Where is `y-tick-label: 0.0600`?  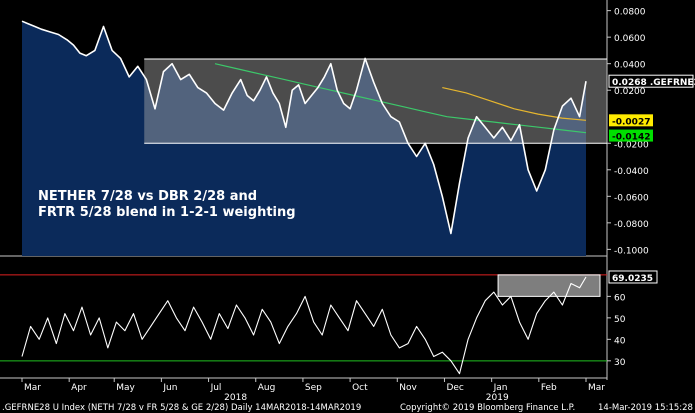 y-tick-label: 0.0600 is located at coordinates (630, 39).